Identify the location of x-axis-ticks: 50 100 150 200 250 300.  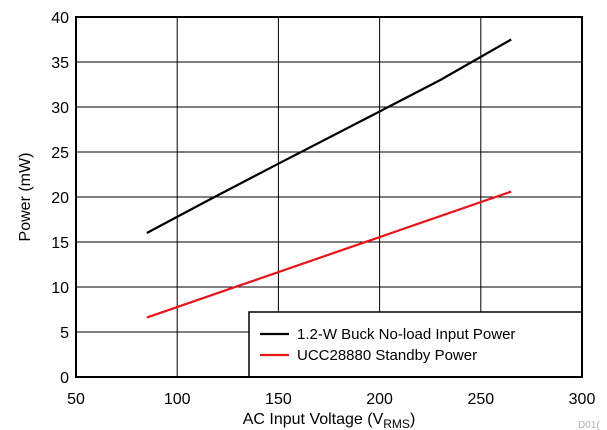
(331, 399).